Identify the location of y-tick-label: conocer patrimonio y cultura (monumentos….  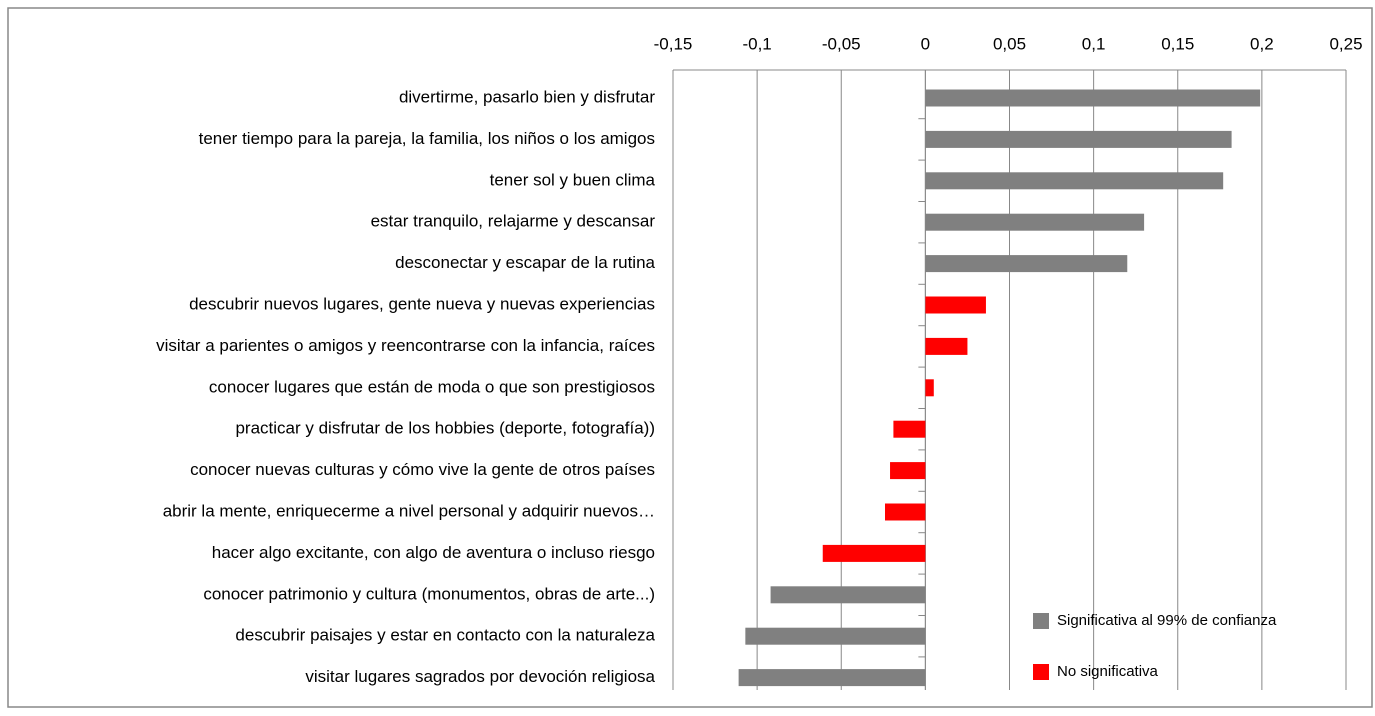
(429, 593).